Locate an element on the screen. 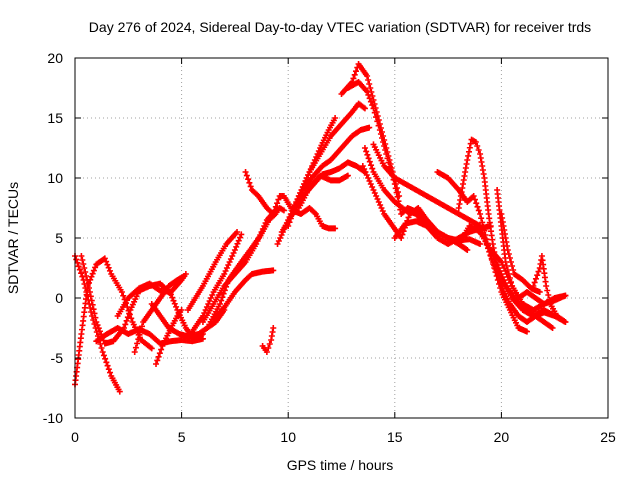 The width and height of the screenshot is (640, 480). y-tick-label: 0 is located at coordinates (59, 298).